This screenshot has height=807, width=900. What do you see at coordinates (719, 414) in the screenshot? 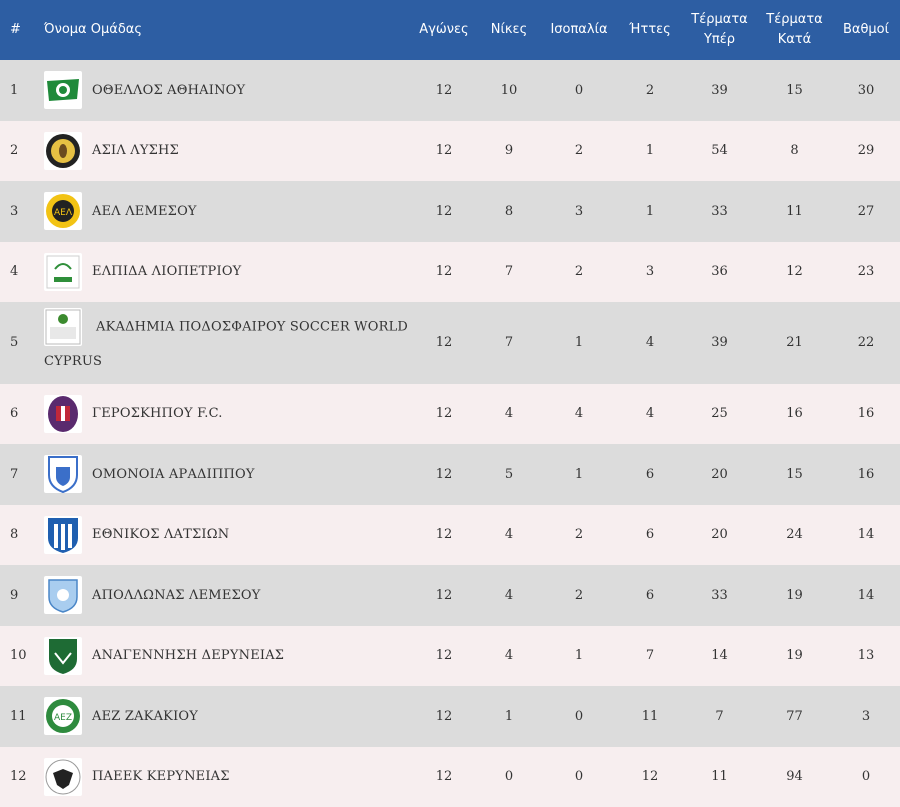
I see `goals-for-cell: 25` at bounding box center [719, 414].